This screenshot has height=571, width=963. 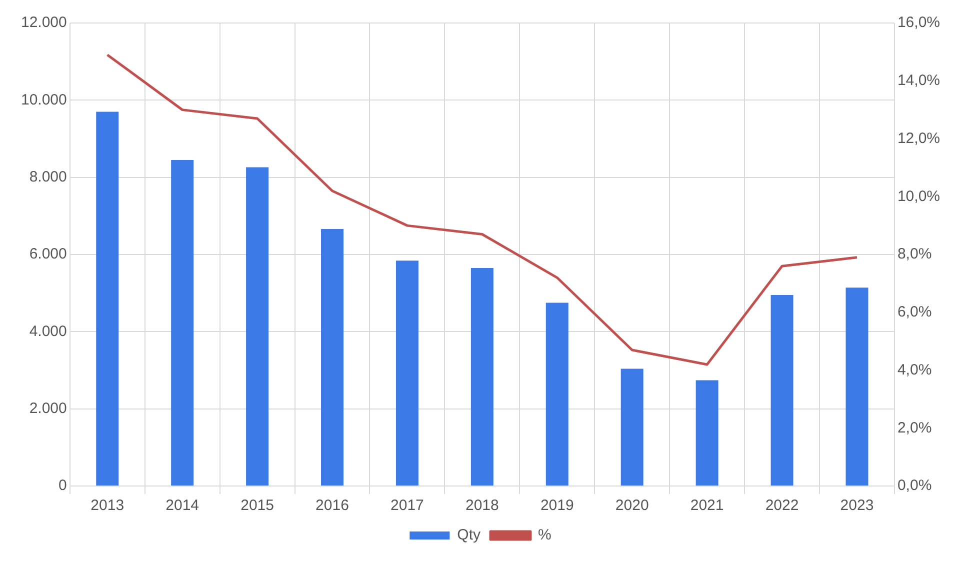 What do you see at coordinates (48, 331) in the screenshot?
I see `y-tick-label: 4.000` at bounding box center [48, 331].